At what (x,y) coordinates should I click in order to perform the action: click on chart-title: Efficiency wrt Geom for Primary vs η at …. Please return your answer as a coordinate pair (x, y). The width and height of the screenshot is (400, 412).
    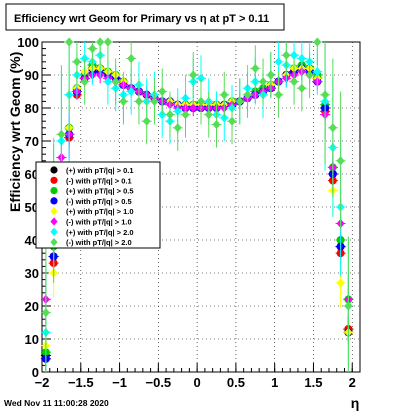
    Looking at the image, I should click on (141, 19).